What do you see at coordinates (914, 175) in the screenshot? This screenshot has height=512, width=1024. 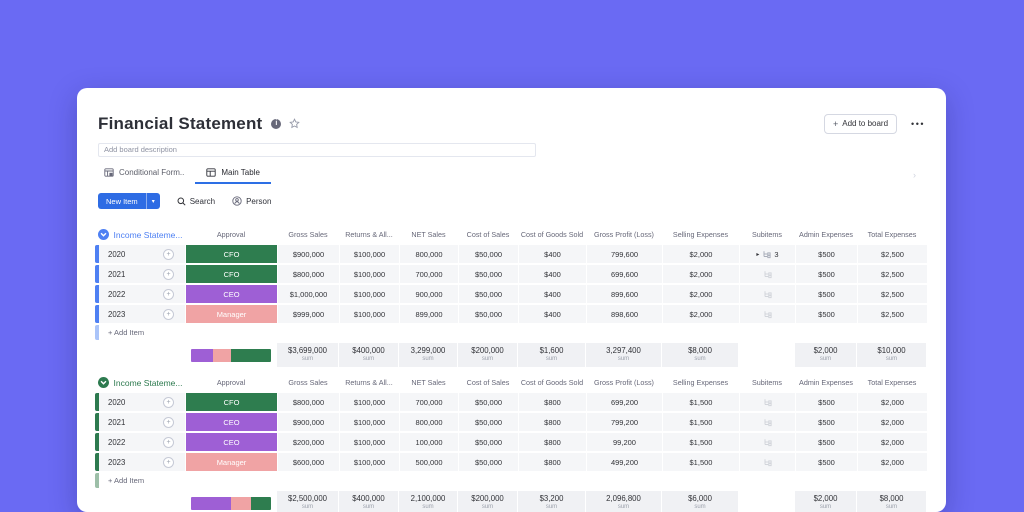 I see `tabs-overflow-chevron-icon: ›` at bounding box center [914, 175].